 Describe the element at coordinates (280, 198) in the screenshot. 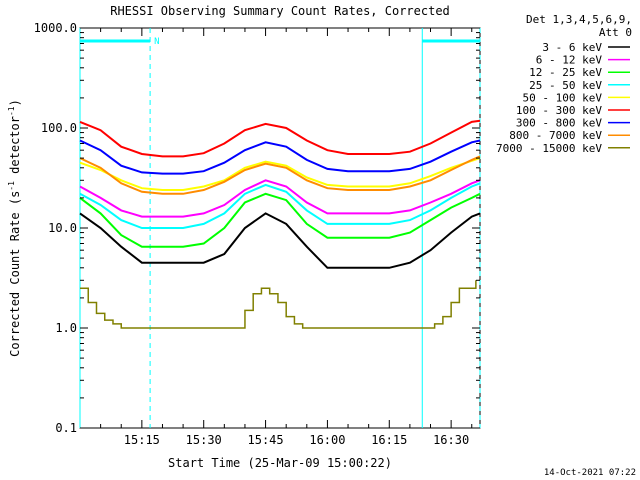

I see `series-line-6-12kev` at that location.